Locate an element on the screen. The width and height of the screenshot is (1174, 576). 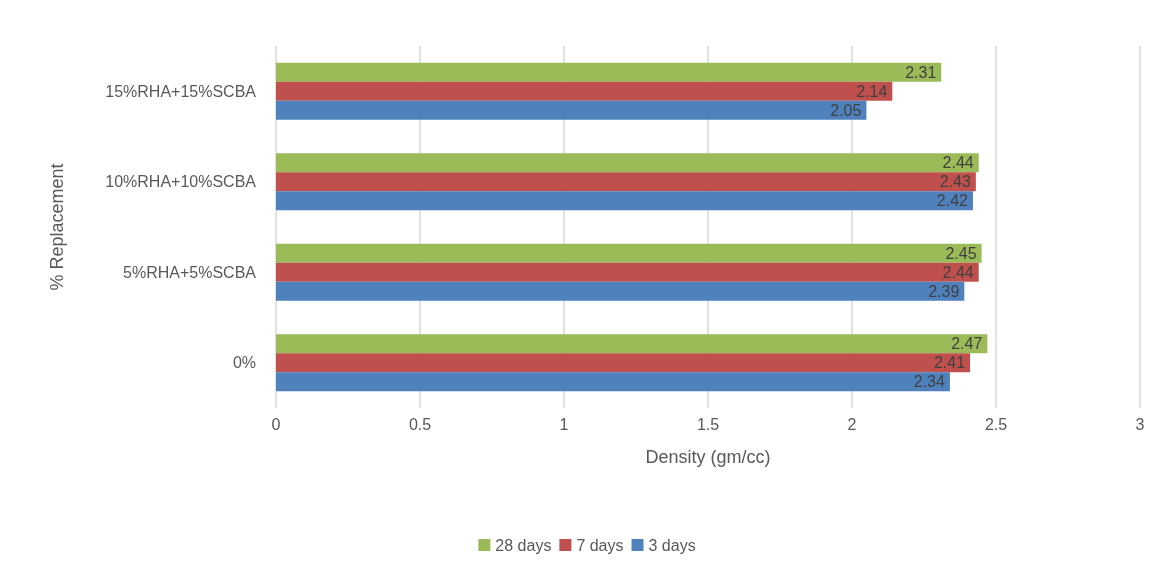
y-tick-label: 5%RHA+5%SCBA is located at coordinates (190, 272).